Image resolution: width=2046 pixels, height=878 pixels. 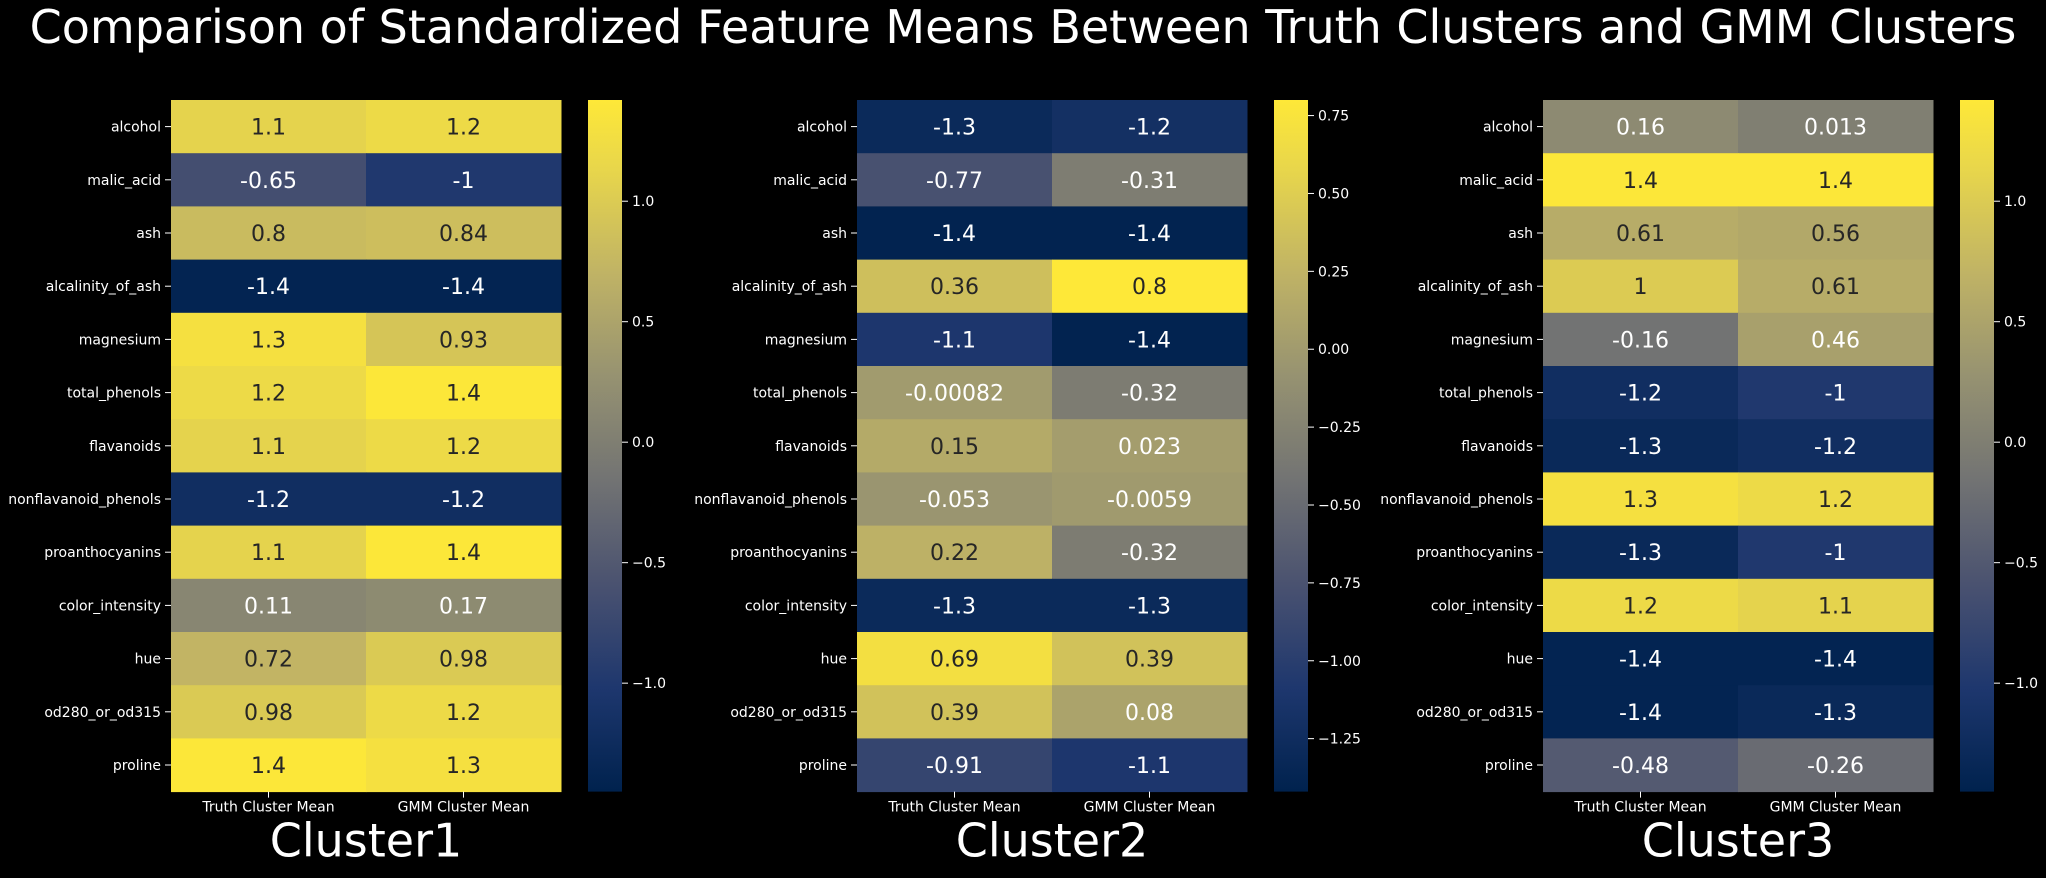 I want to click on cell-value-label: 1.4, so click(x=1835, y=181).